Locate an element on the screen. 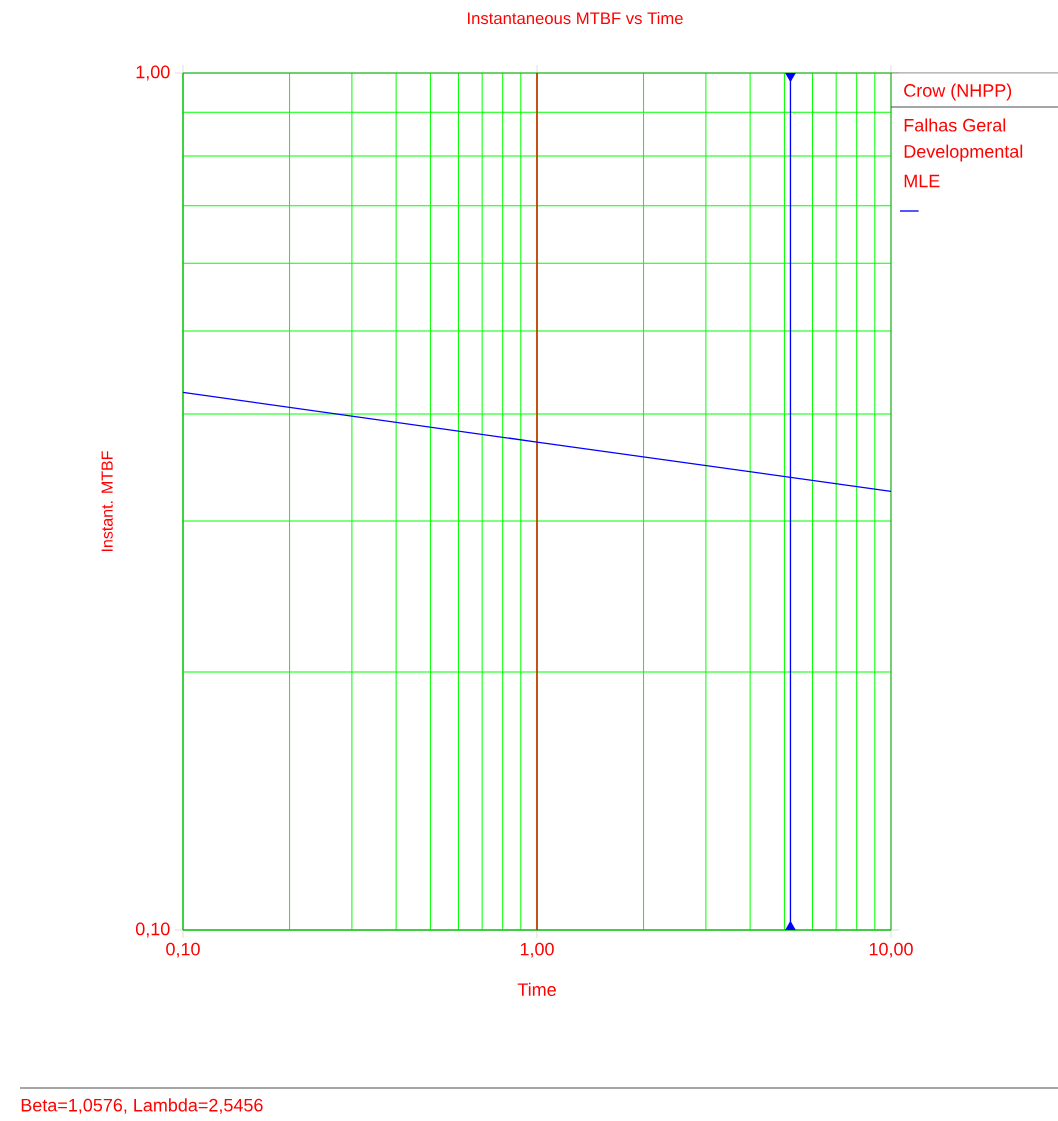 Image resolution: width=1058 pixels, height=1121 pixels. text: Beta=1,0576, Lambda=2,5456 is located at coordinates (142, 1106).